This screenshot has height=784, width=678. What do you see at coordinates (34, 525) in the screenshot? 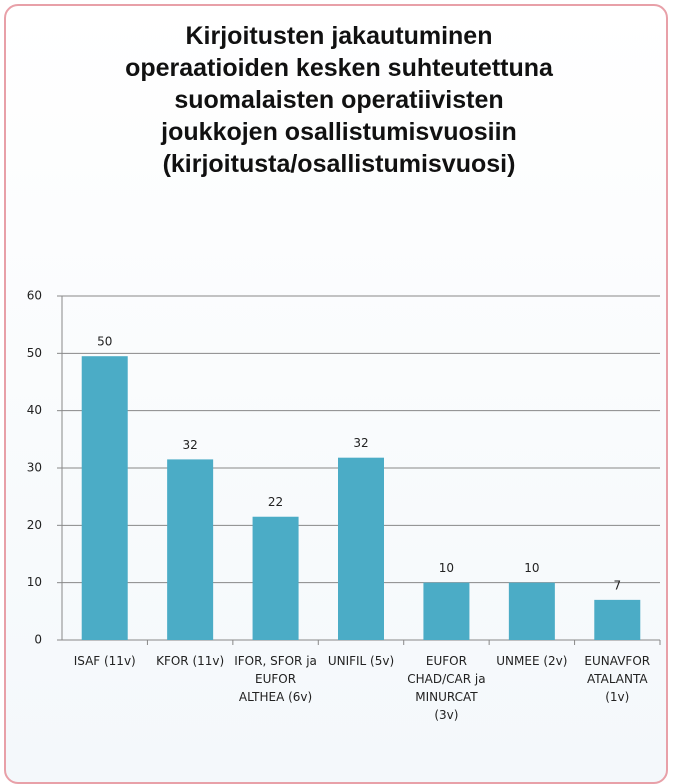
I see `y-tick-label: 20` at bounding box center [34, 525].